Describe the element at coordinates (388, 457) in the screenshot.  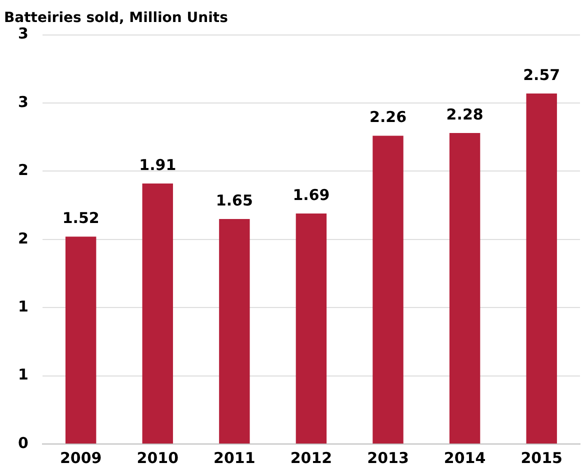
I see `x-tick-label: 2013` at that location.